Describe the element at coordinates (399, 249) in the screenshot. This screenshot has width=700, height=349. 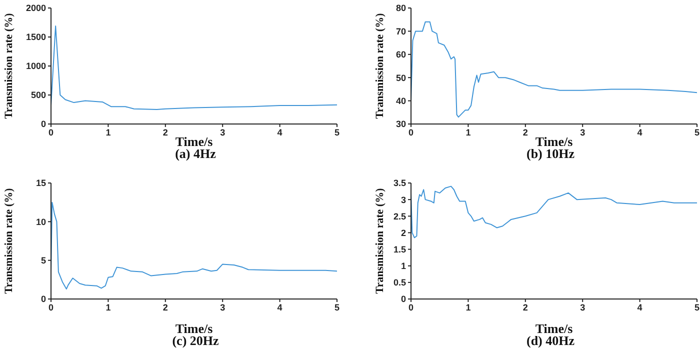
I see `y-tick-label: 1.5` at that location.